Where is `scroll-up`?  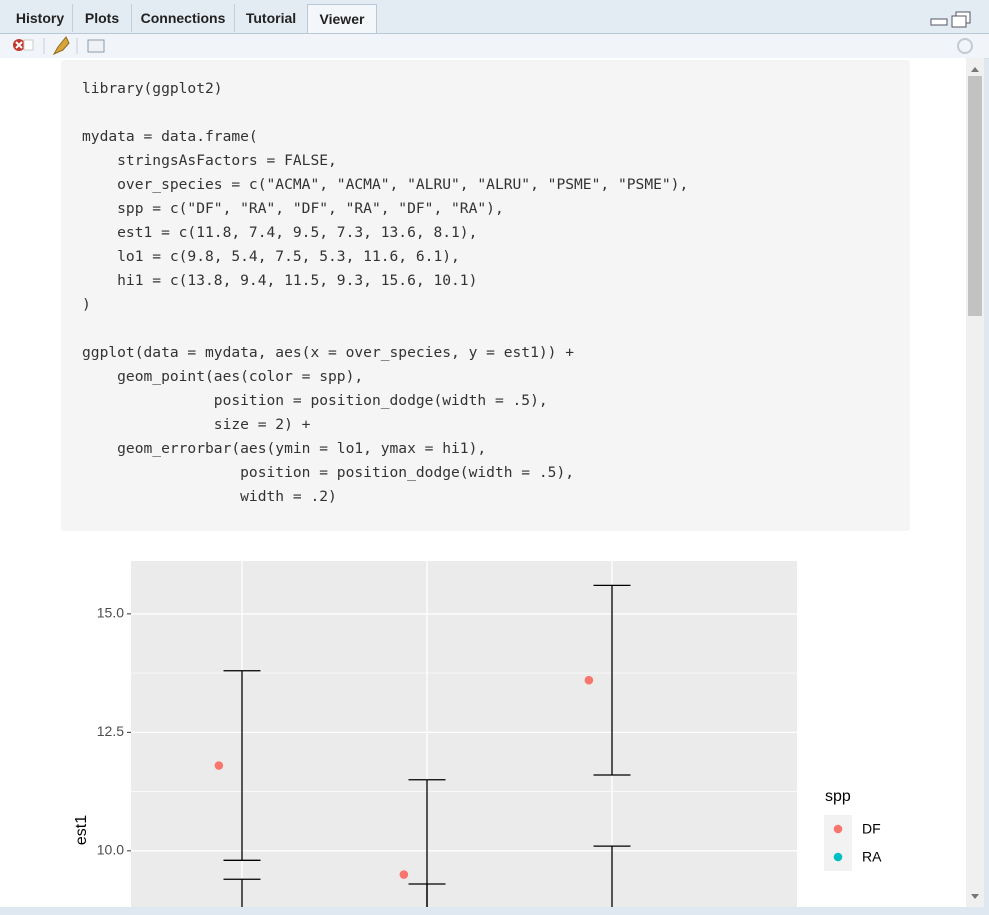 scroll-up is located at coordinates (975, 69).